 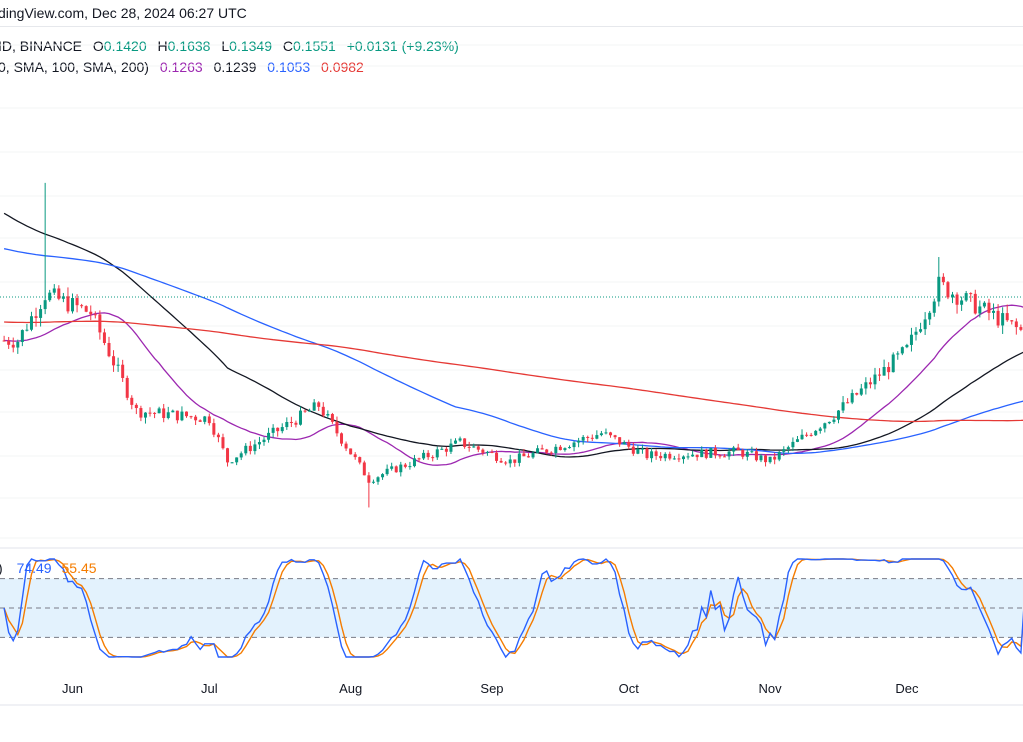 I want to click on ma-label: 0, SMA, 100, SMA, 200), so click(x=74, y=67).